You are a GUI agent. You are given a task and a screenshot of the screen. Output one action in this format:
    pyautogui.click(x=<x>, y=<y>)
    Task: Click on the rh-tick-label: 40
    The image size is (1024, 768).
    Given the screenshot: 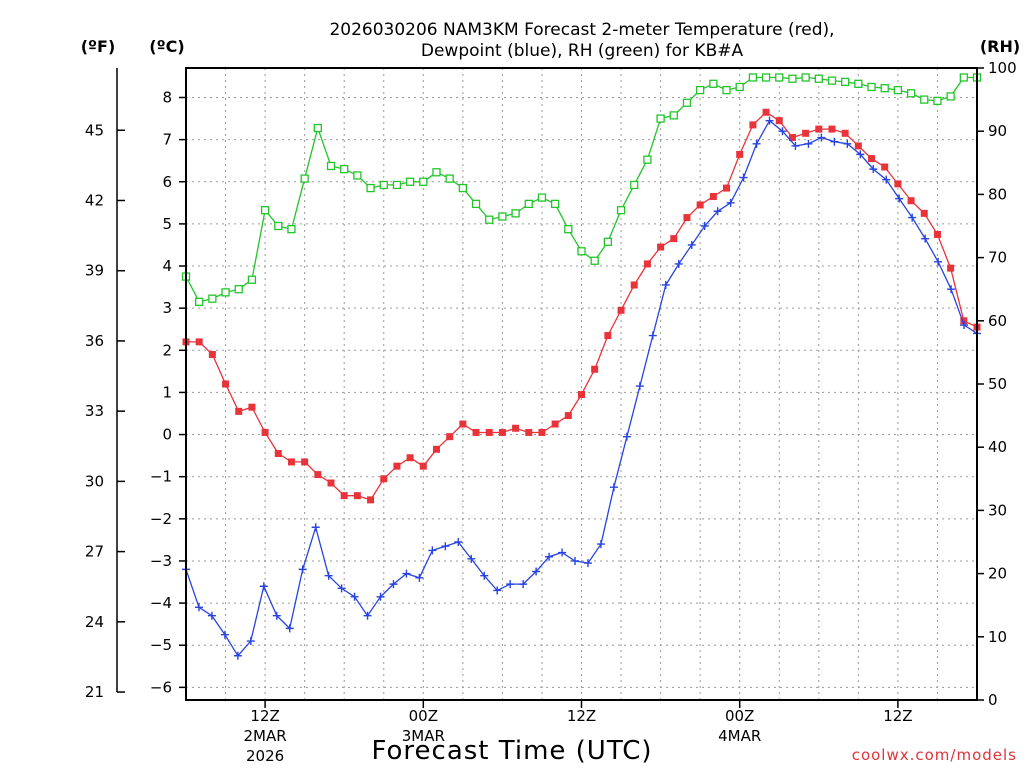 What is the action you would take?
    pyautogui.click(x=997, y=447)
    